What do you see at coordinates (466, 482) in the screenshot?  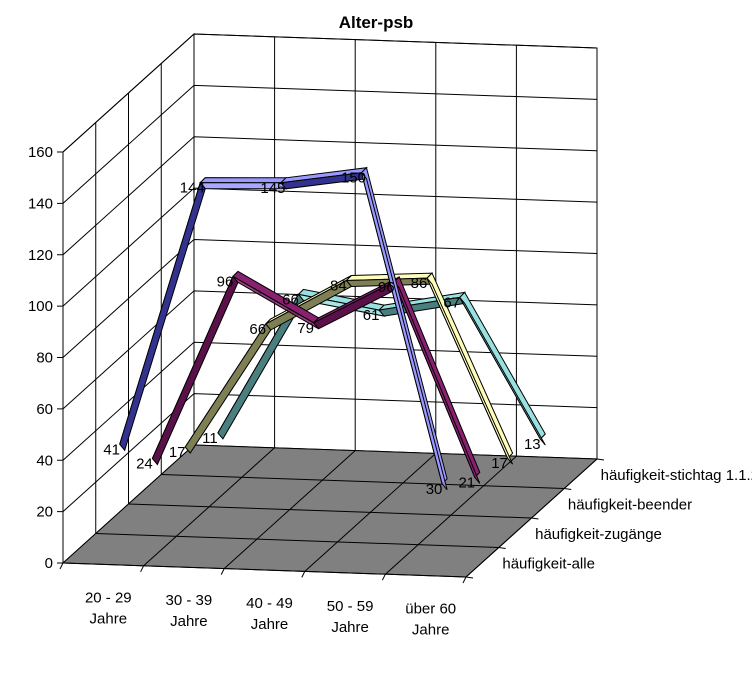 I see `data-label: 21` at bounding box center [466, 482].